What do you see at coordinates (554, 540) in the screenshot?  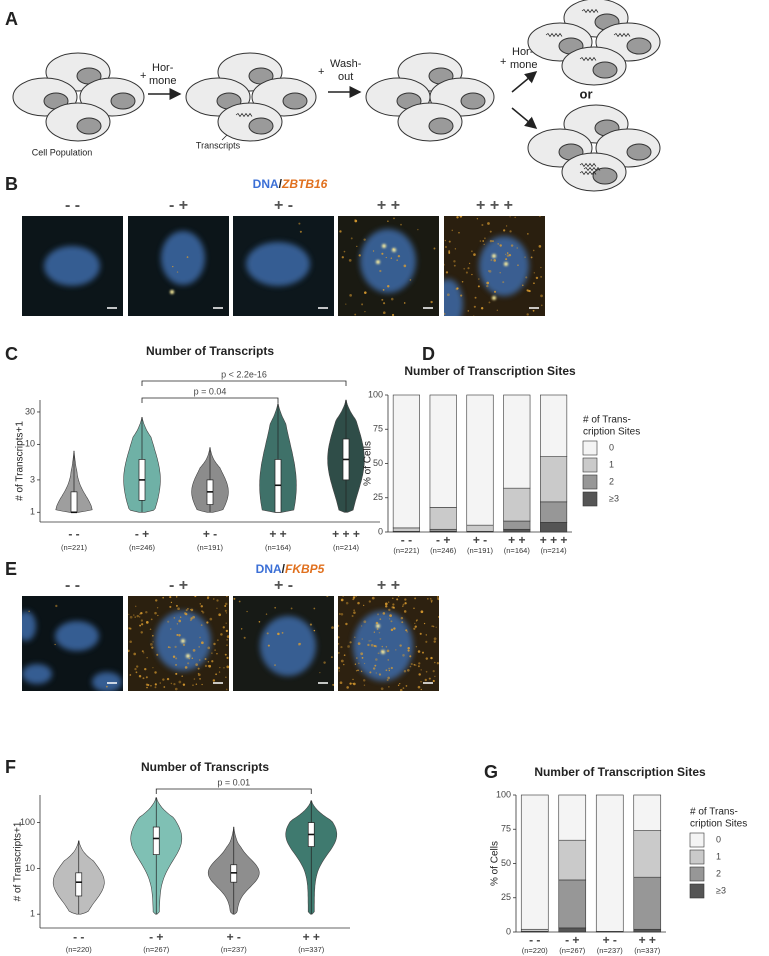 I see `x-tick-label: + + +` at bounding box center [554, 540].